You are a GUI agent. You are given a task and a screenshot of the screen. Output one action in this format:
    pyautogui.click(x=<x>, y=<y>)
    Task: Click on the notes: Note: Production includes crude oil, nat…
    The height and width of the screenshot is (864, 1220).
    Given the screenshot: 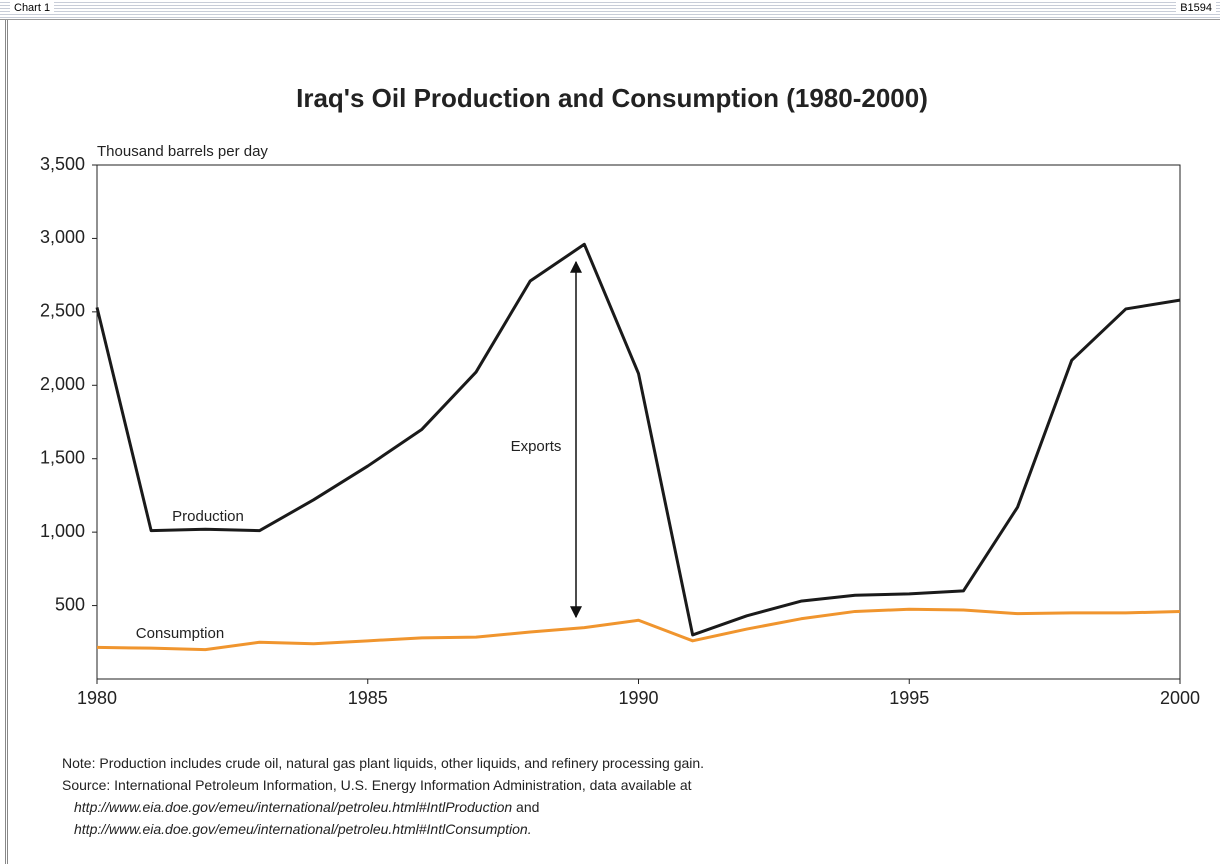 What is the action you would take?
    pyautogui.click(x=383, y=796)
    